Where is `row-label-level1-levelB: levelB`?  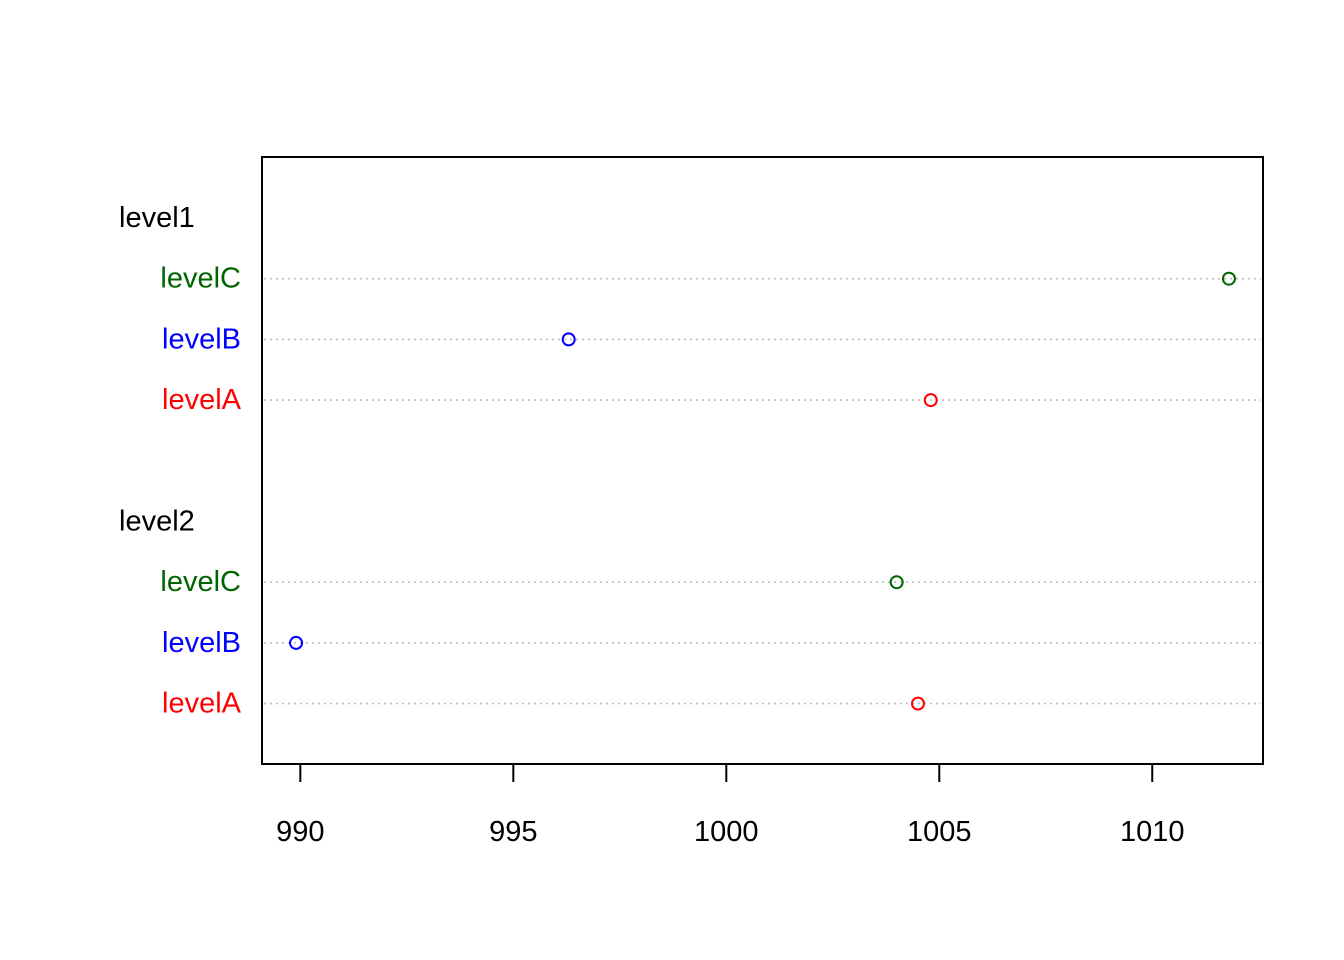 row-label-level1-levelB: levelB is located at coordinates (201, 339).